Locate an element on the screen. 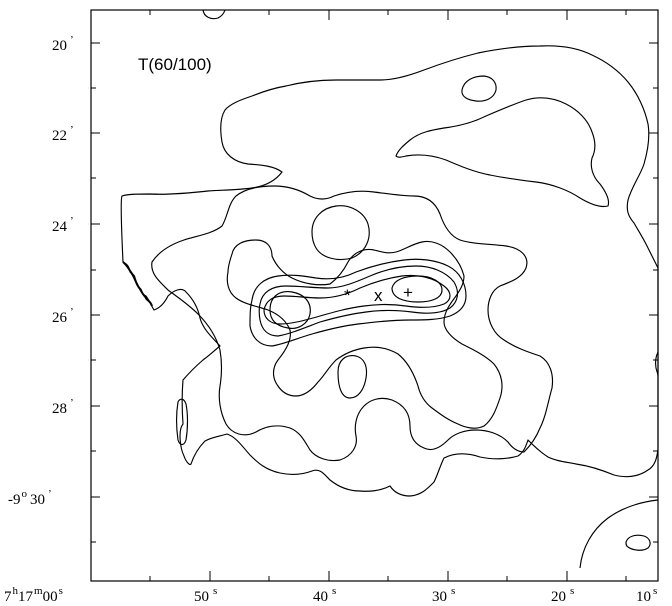 The width and height of the screenshot is (672, 606). map-title: T(60/100) is located at coordinates (175, 64).